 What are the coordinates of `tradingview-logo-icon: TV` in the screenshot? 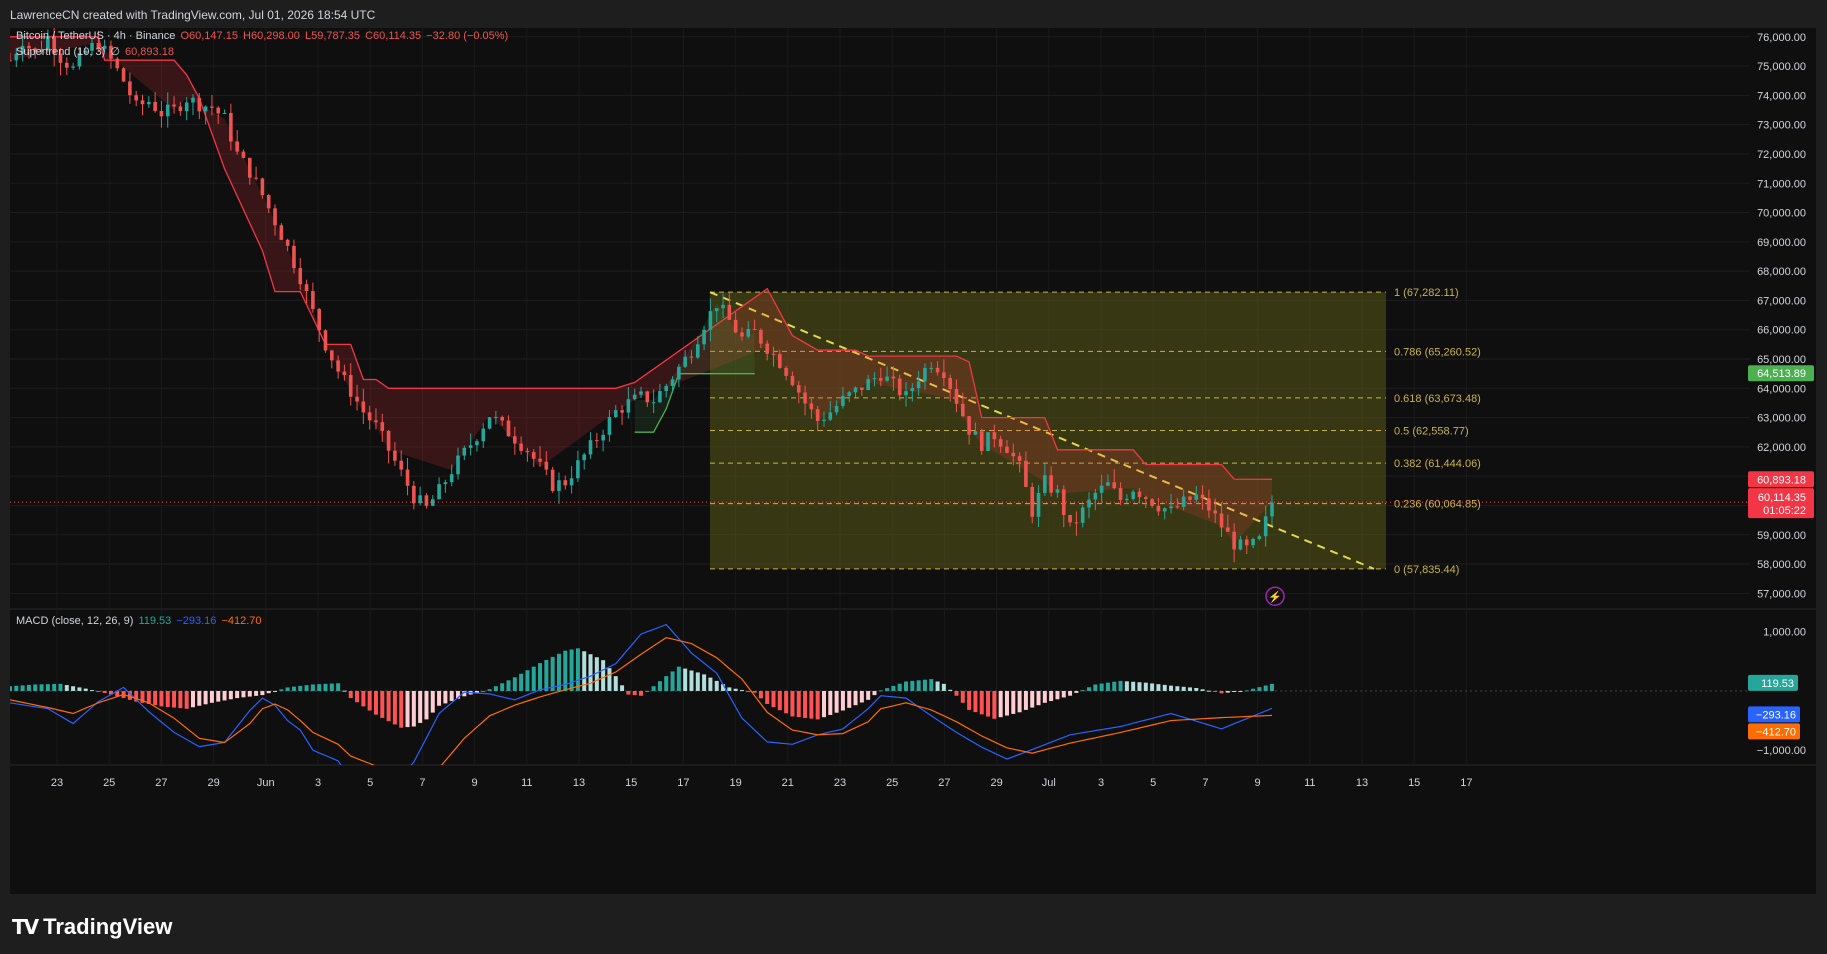 It's located at (25, 927).